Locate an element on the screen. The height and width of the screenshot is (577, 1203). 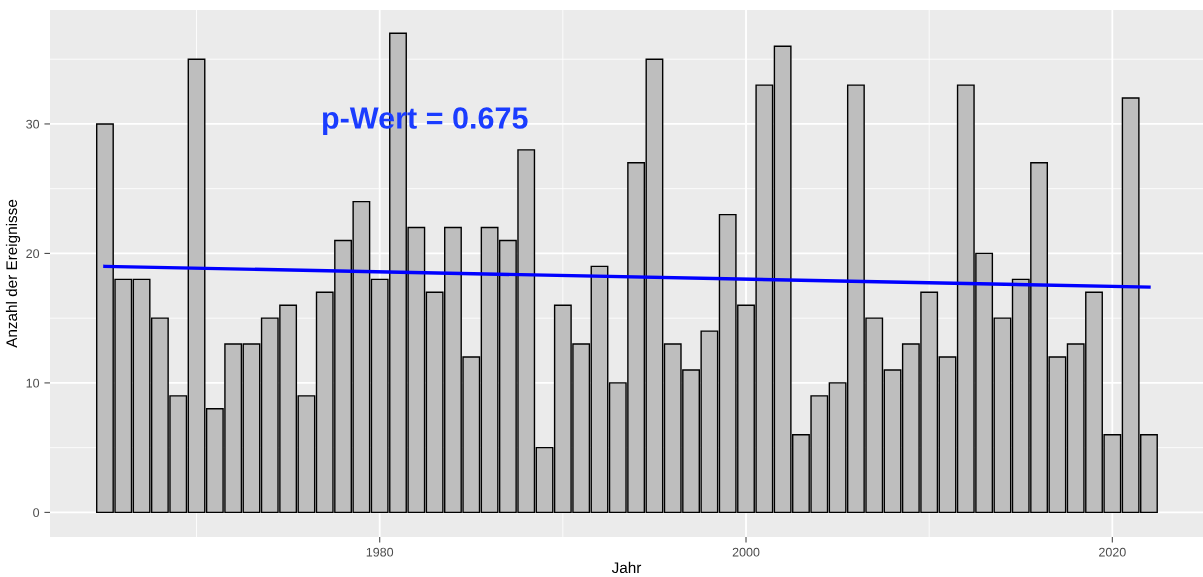
y-tick-label: 30 is located at coordinates (33, 124).